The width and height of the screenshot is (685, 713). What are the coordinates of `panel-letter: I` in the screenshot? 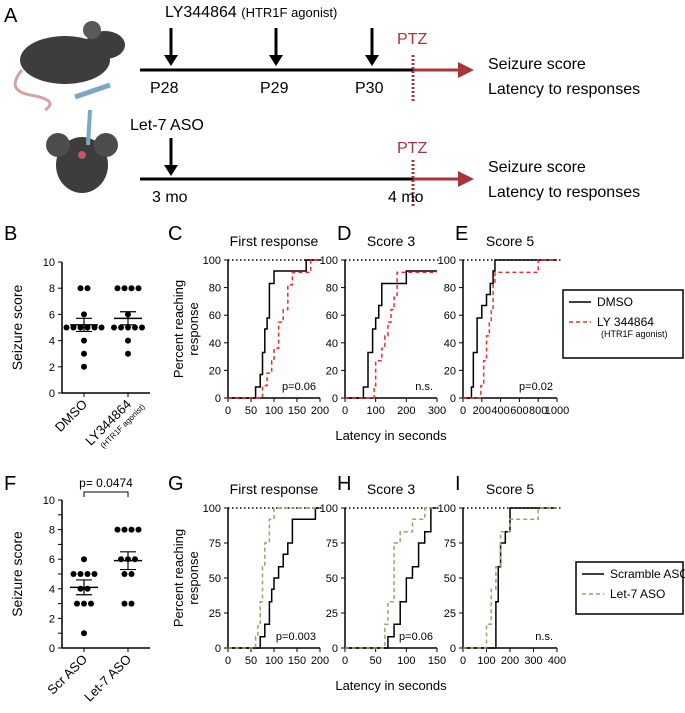 It's located at (458, 484).